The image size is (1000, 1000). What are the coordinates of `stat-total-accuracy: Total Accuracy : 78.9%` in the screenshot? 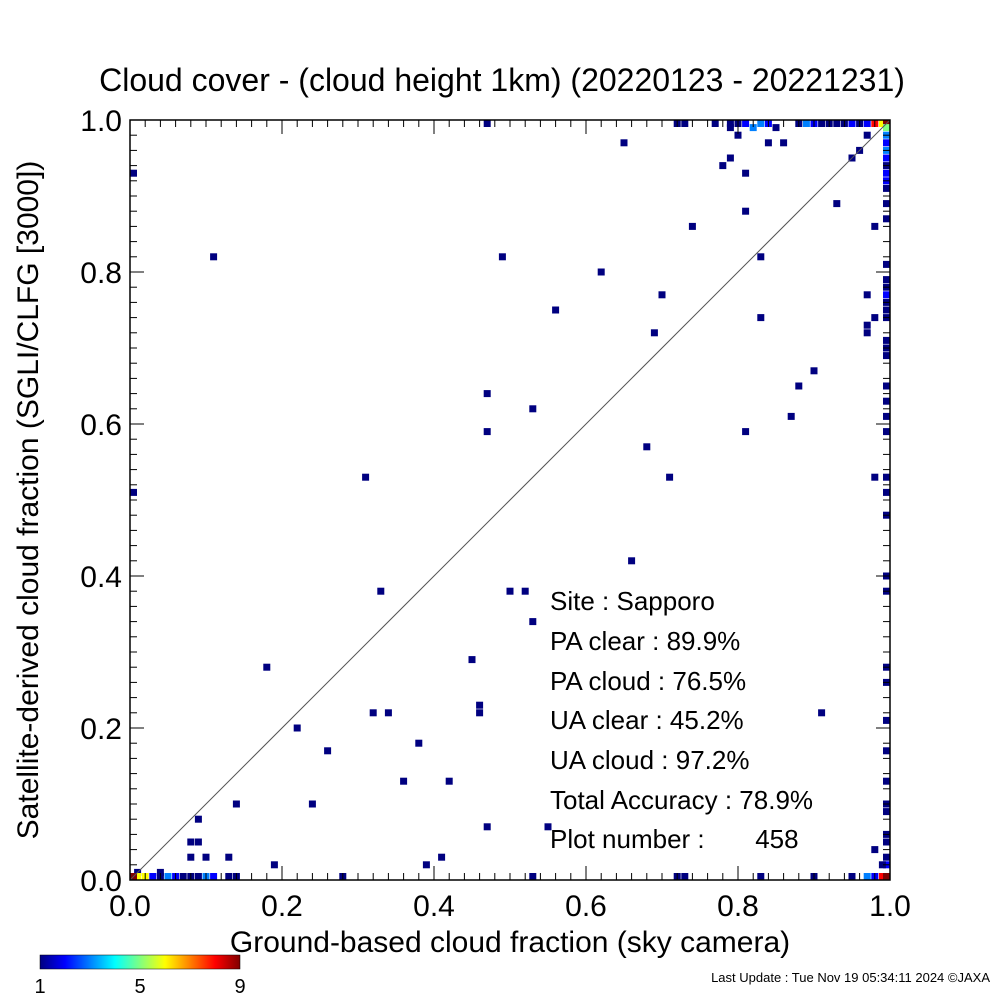 It's located at (681, 800).